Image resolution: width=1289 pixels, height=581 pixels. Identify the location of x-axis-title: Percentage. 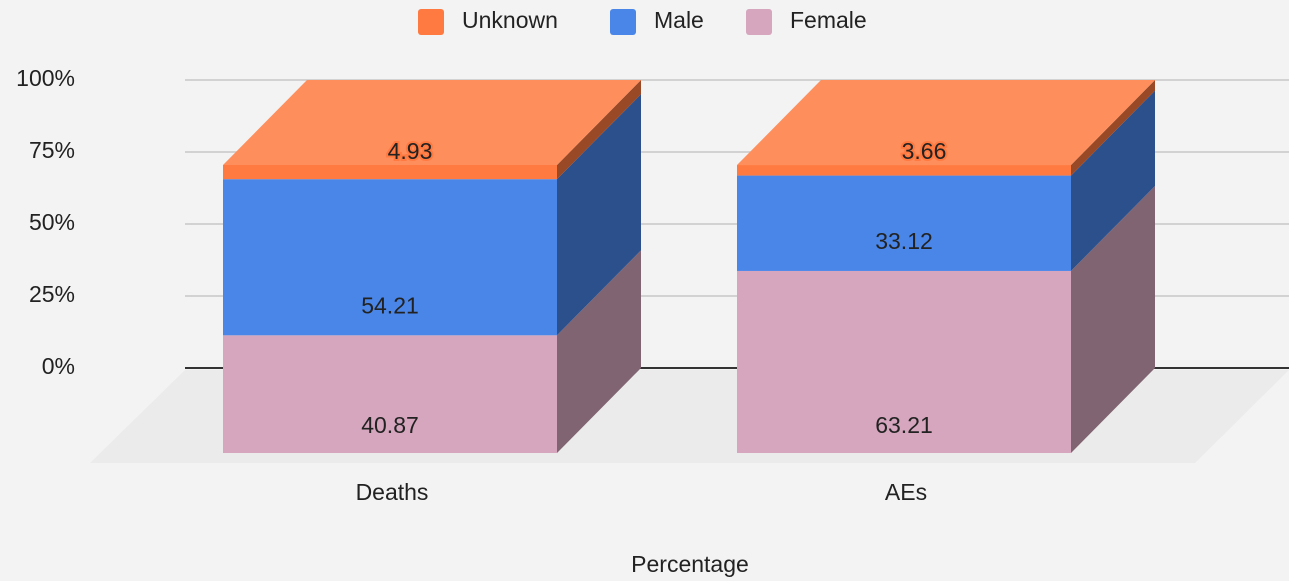
(690, 564).